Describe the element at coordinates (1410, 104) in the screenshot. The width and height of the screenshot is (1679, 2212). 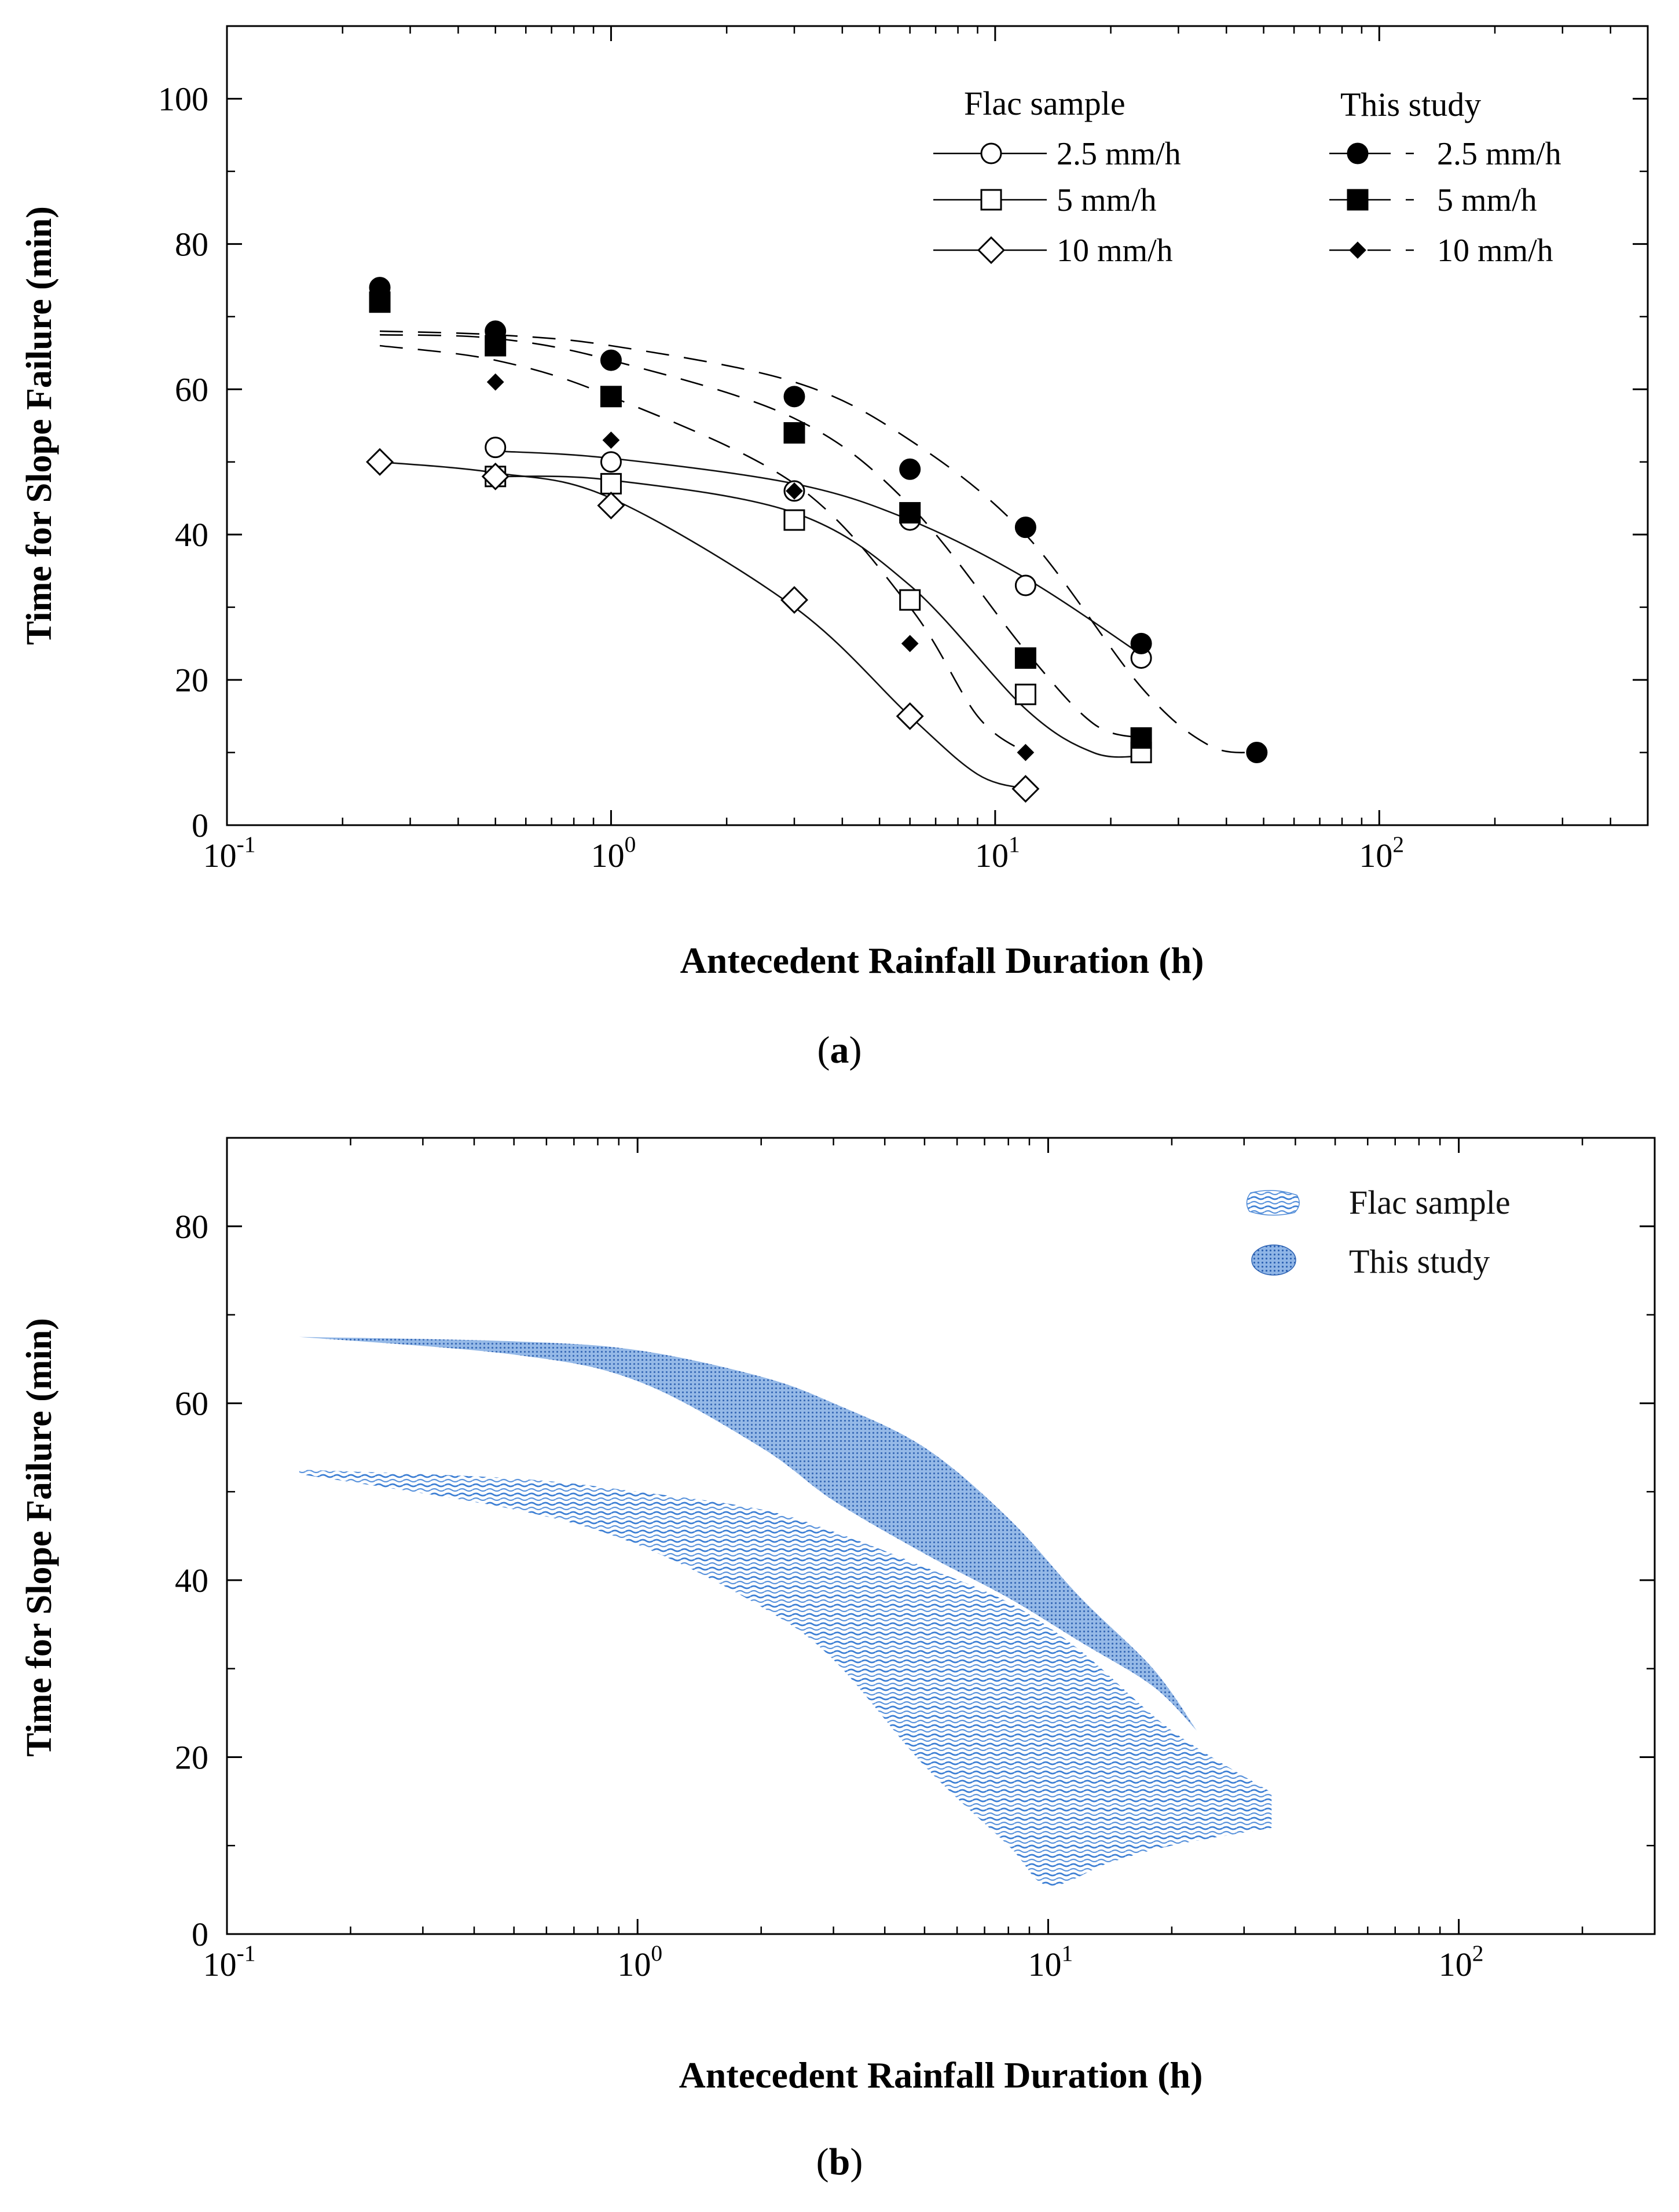
I see `legend-group-title-study: This study` at that location.